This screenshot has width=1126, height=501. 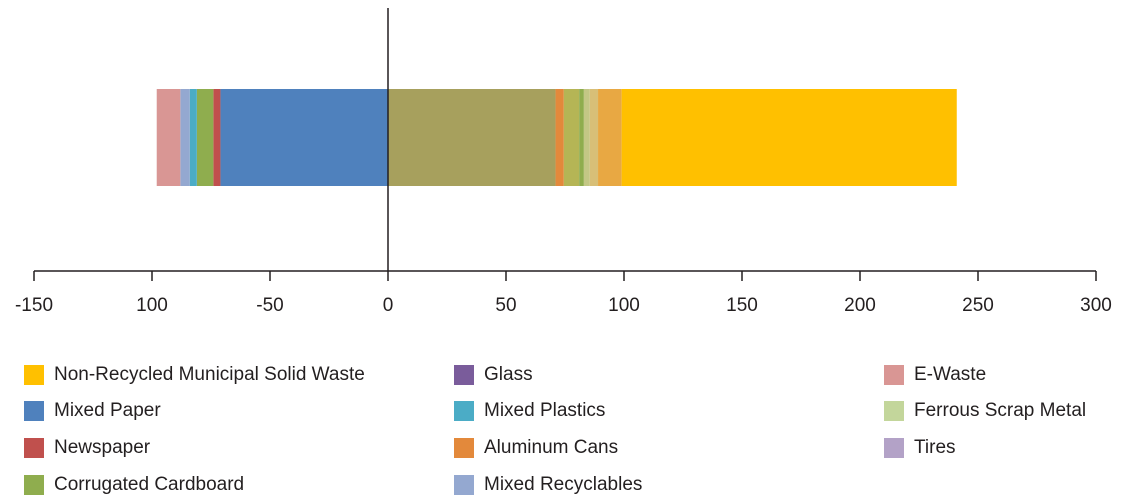 I want to click on x-tick-label: 0, so click(x=388, y=305).